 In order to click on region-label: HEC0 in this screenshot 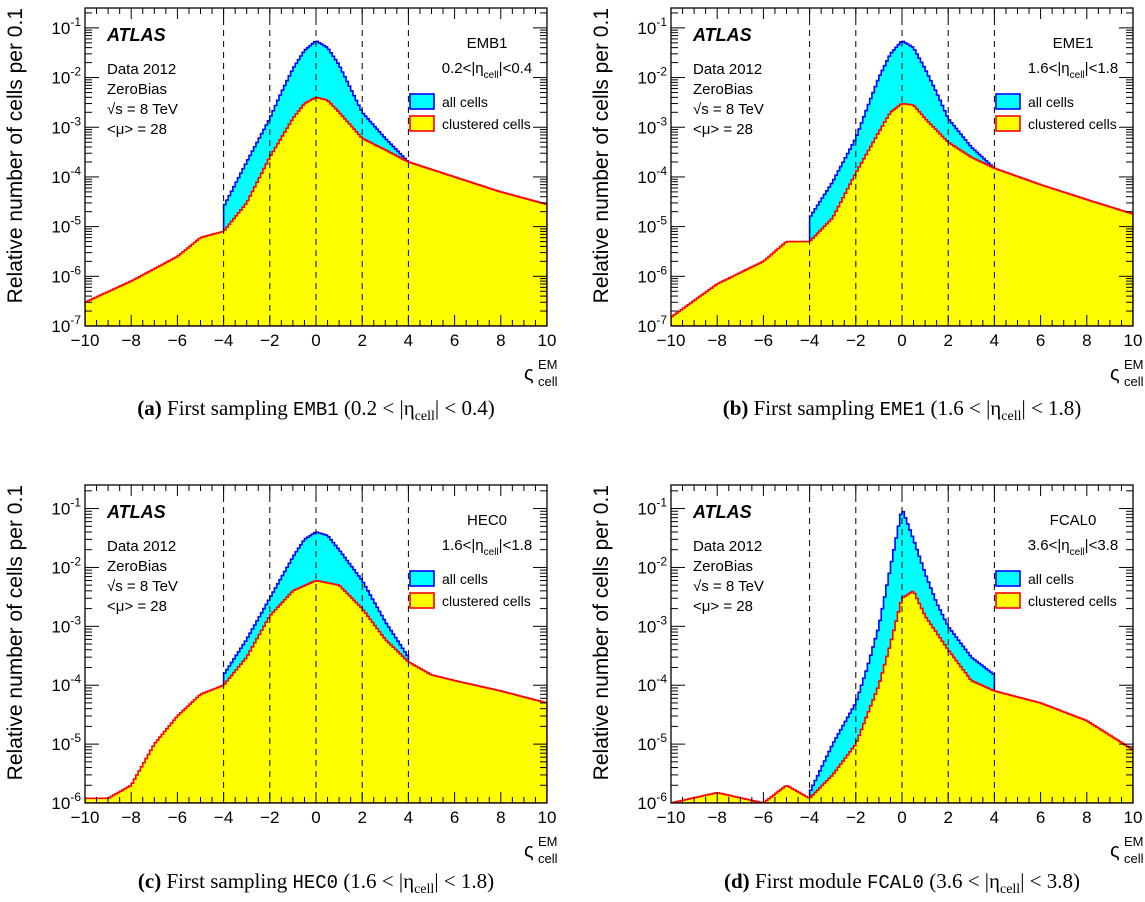, I will do `click(487, 520)`.